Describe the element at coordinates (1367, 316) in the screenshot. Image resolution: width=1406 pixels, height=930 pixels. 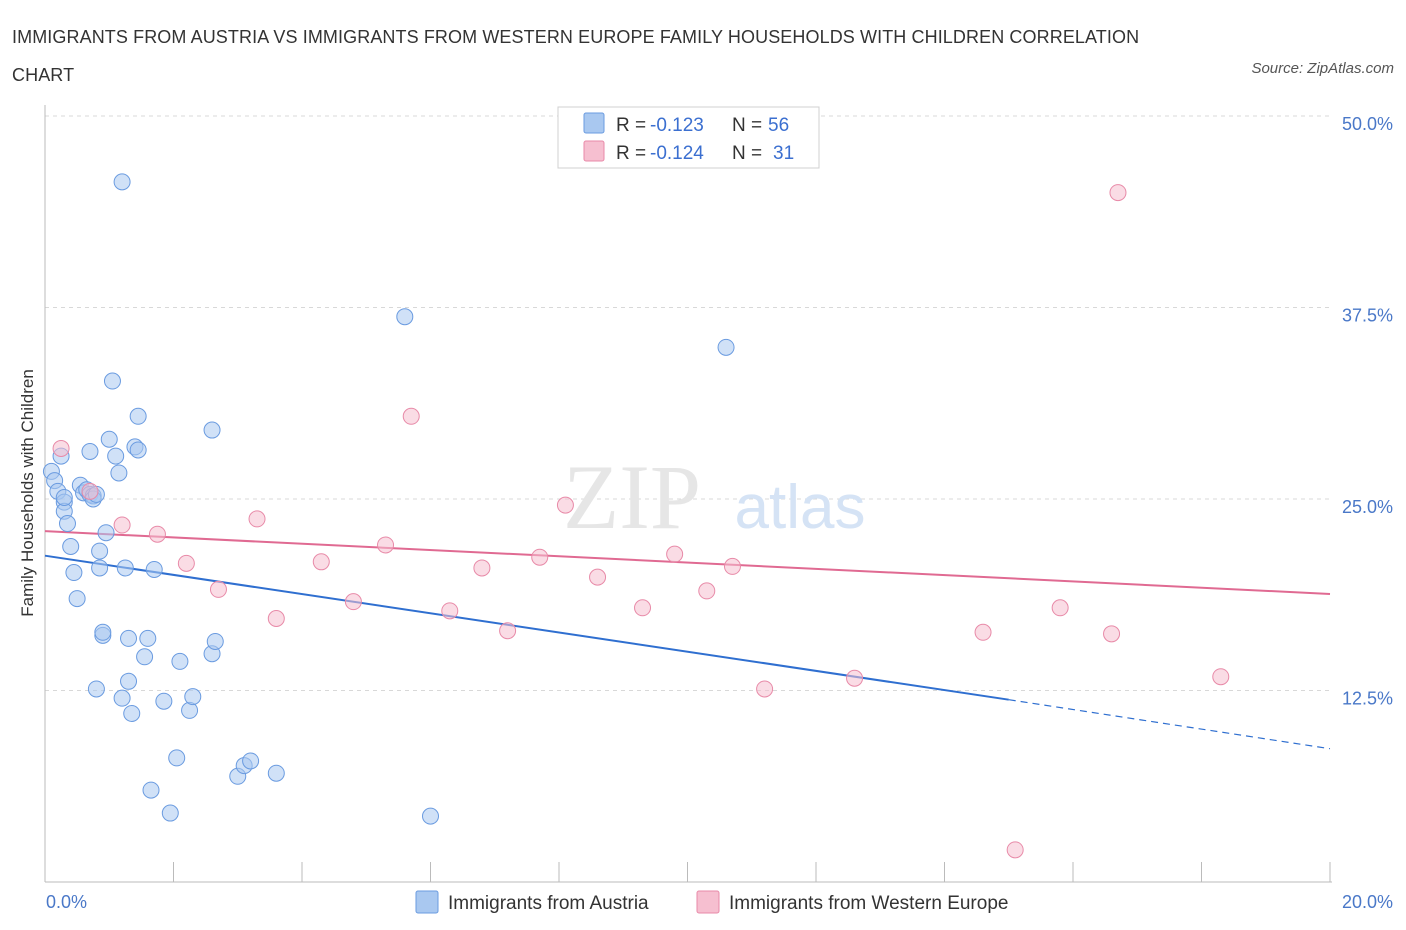
I see `y-tick-label: 37.5%` at that location.